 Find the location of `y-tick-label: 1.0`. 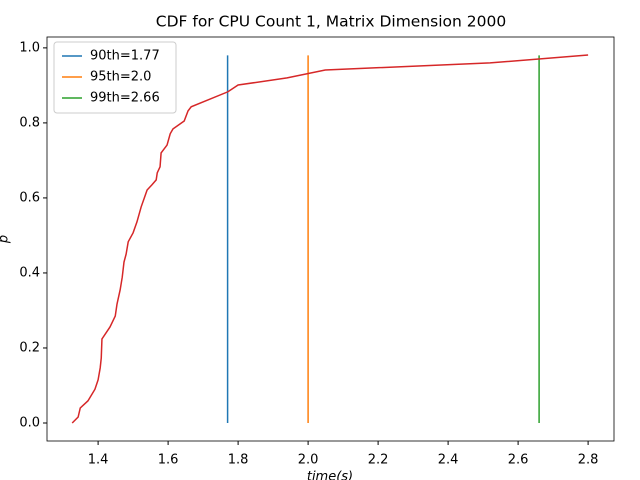

y-tick-label: 1.0 is located at coordinates (29, 47).